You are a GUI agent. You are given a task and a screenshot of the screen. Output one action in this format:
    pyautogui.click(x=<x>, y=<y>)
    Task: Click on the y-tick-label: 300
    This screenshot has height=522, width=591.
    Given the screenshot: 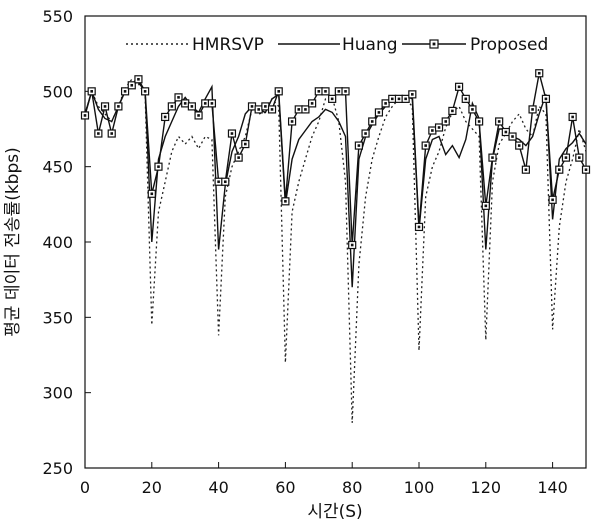 What is the action you would take?
    pyautogui.click(x=57, y=393)
    